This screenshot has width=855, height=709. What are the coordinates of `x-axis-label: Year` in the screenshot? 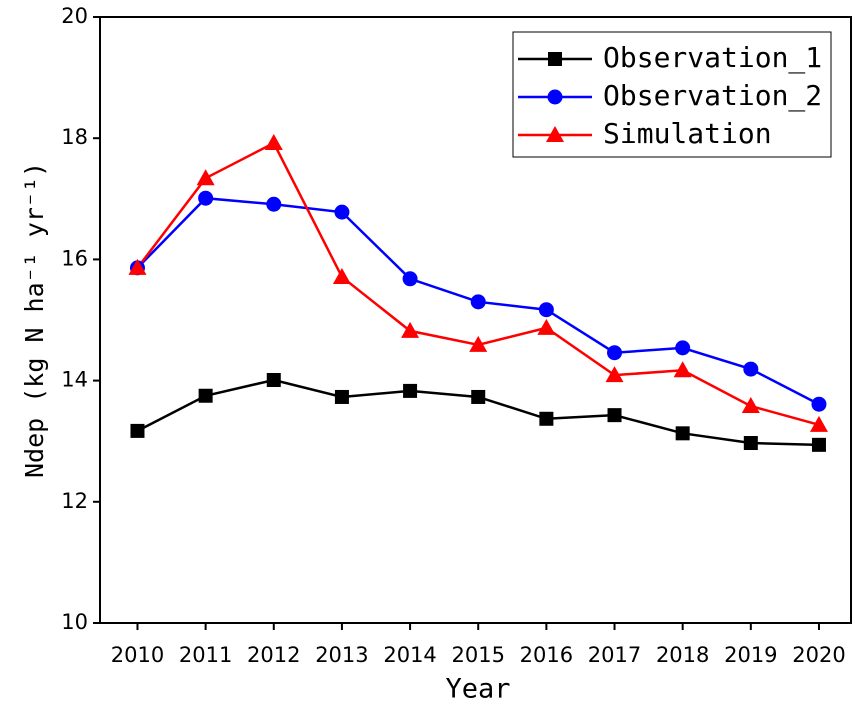 It's located at (477, 689).